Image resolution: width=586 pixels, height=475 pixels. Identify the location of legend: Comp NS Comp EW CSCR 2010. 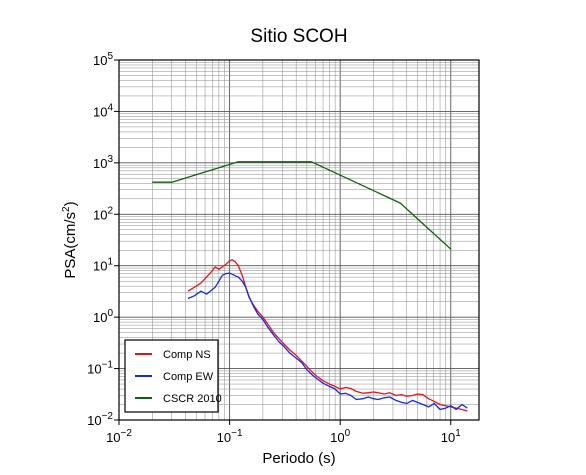
(173, 376).